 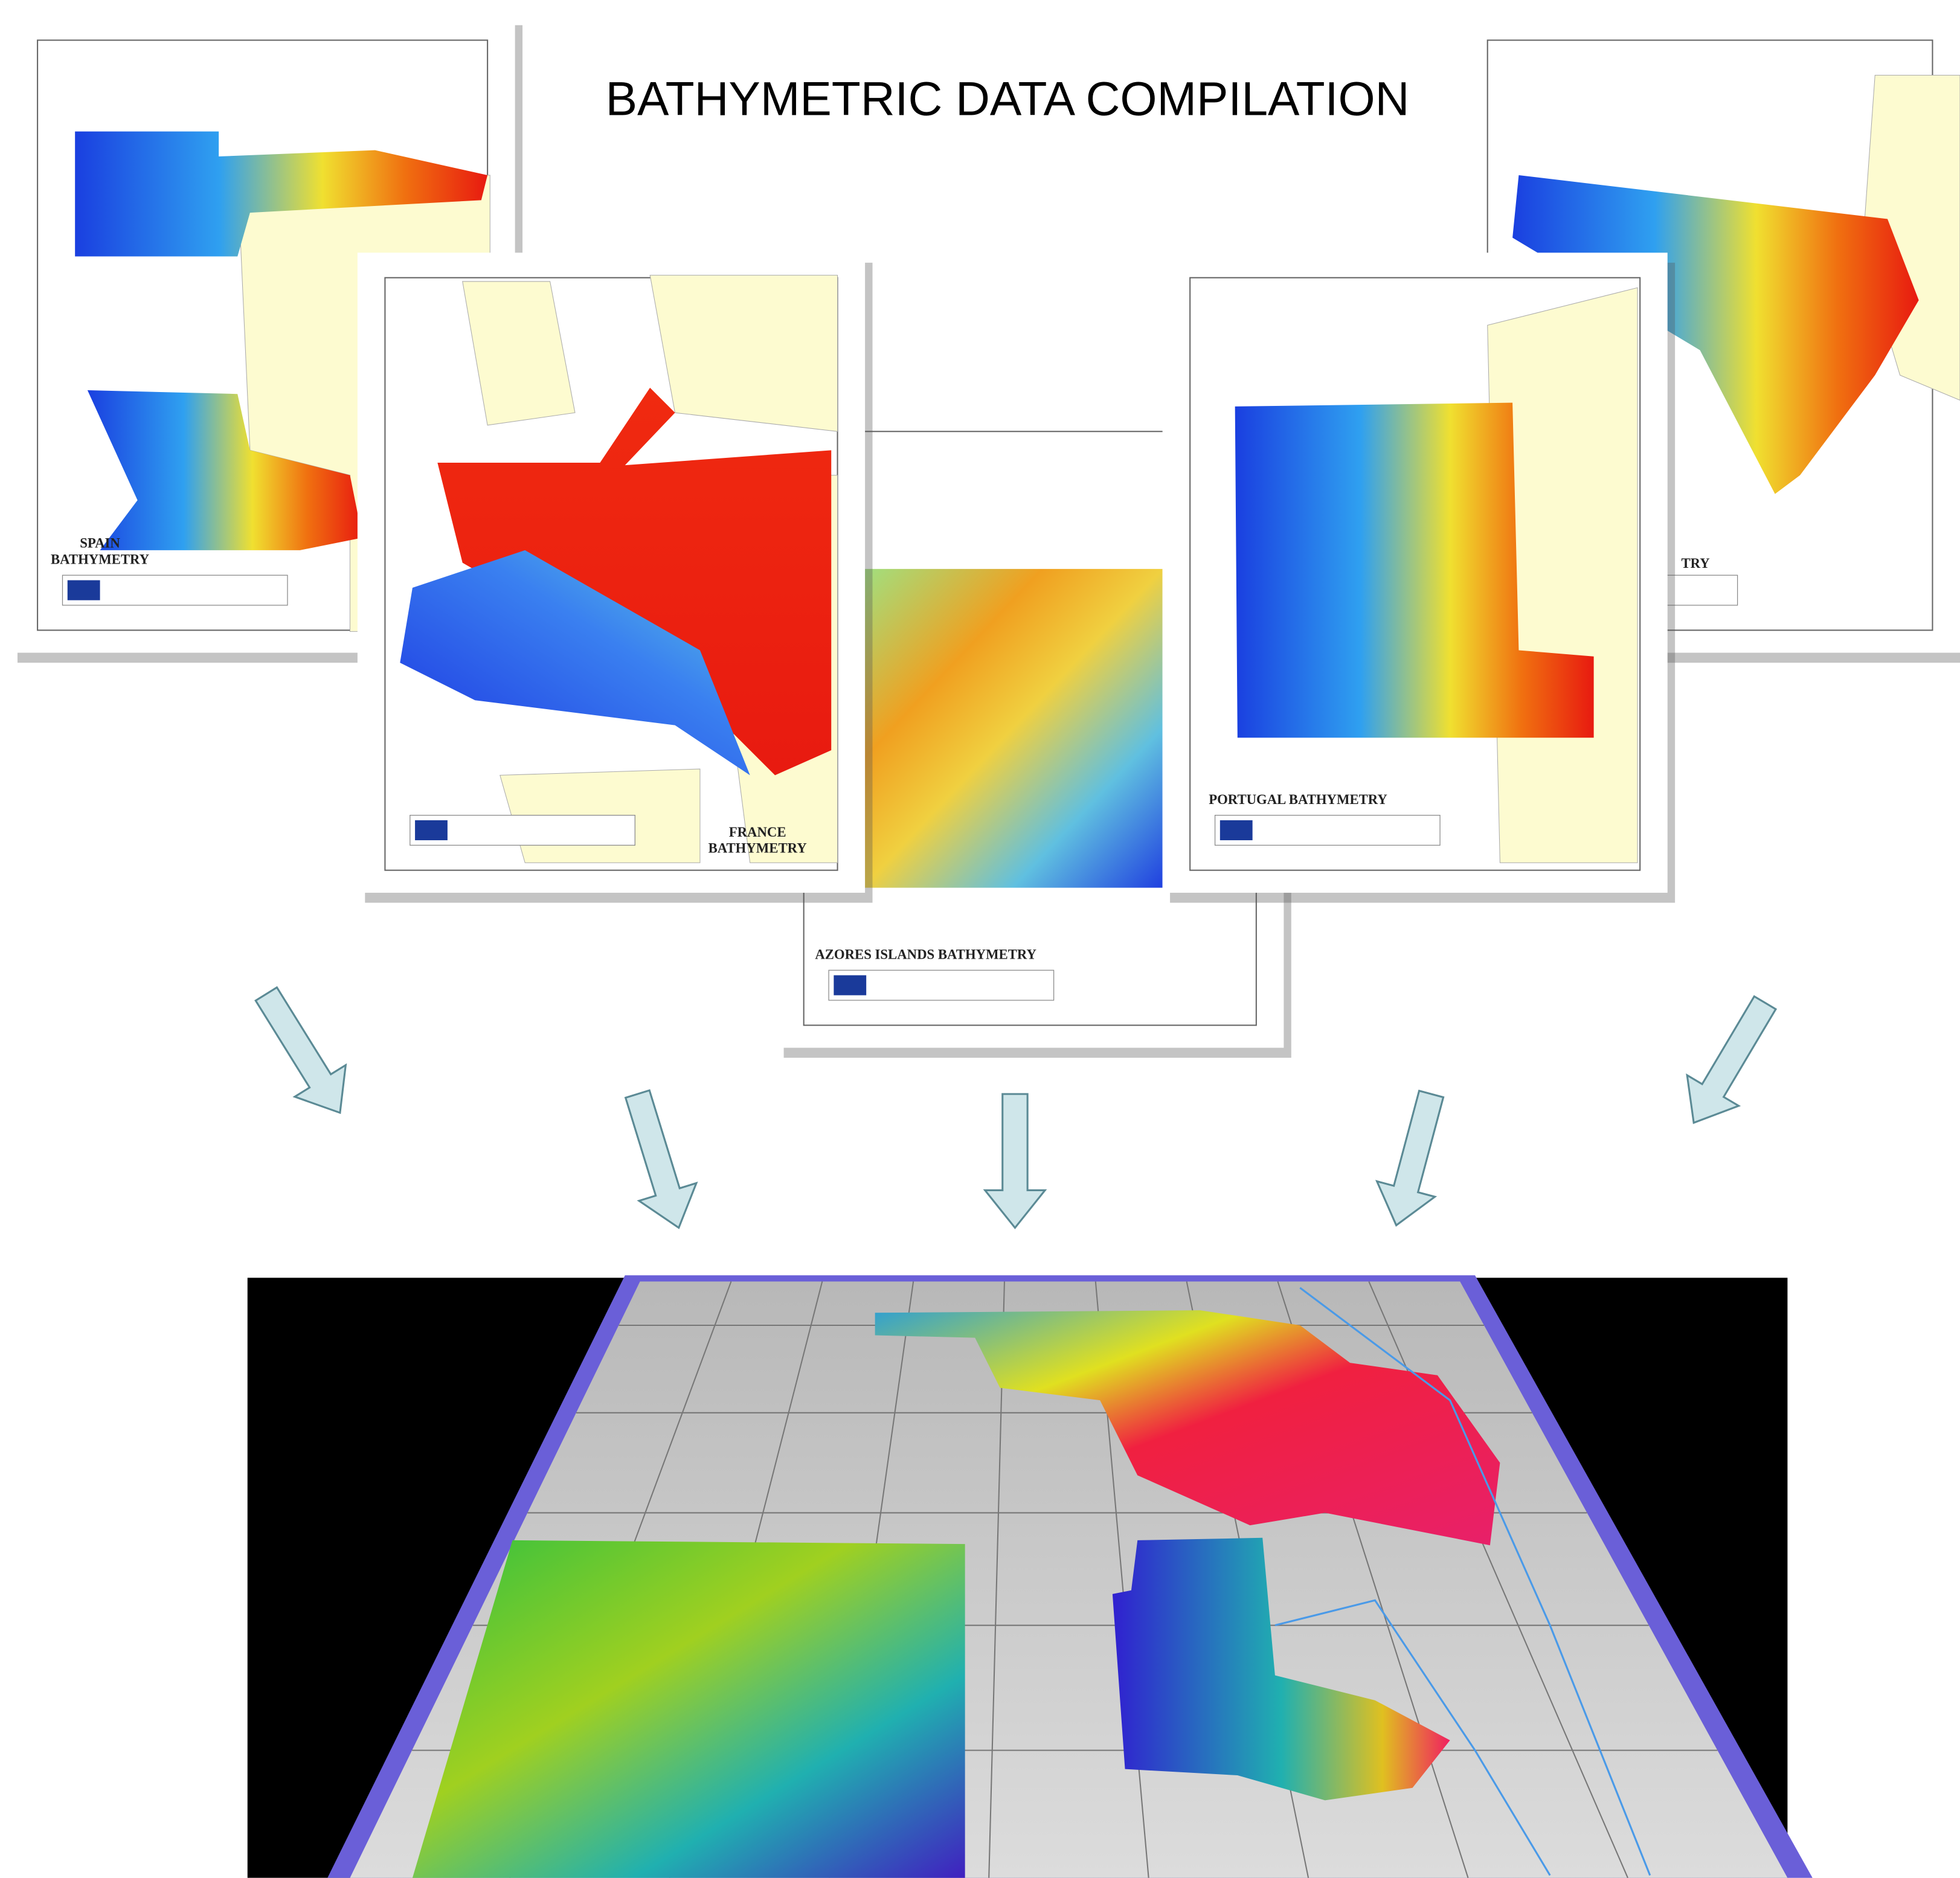 What do you see at coordinates (1695, 563) in the screenshot?
I see `map-label: TRY` at bounding box center [1695, 563].